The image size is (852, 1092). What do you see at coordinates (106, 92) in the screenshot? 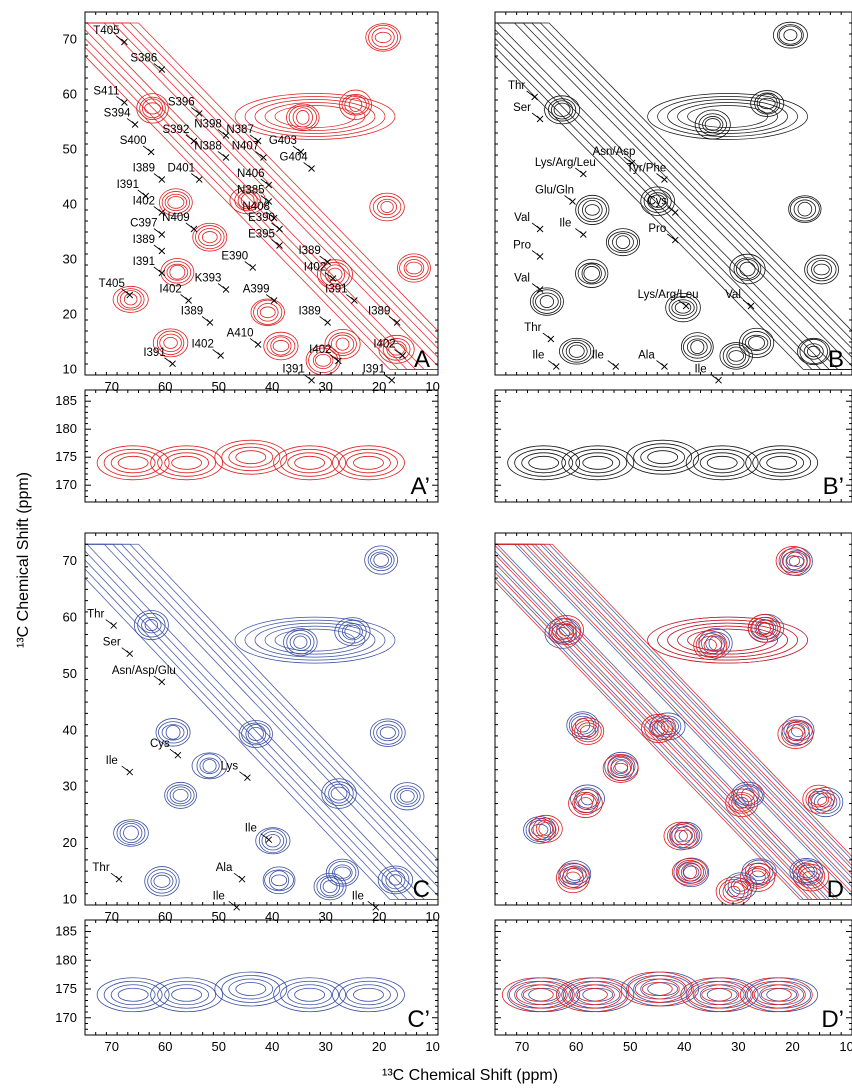
I see `peak-annotation: S411` at bounding box center [106, 92].